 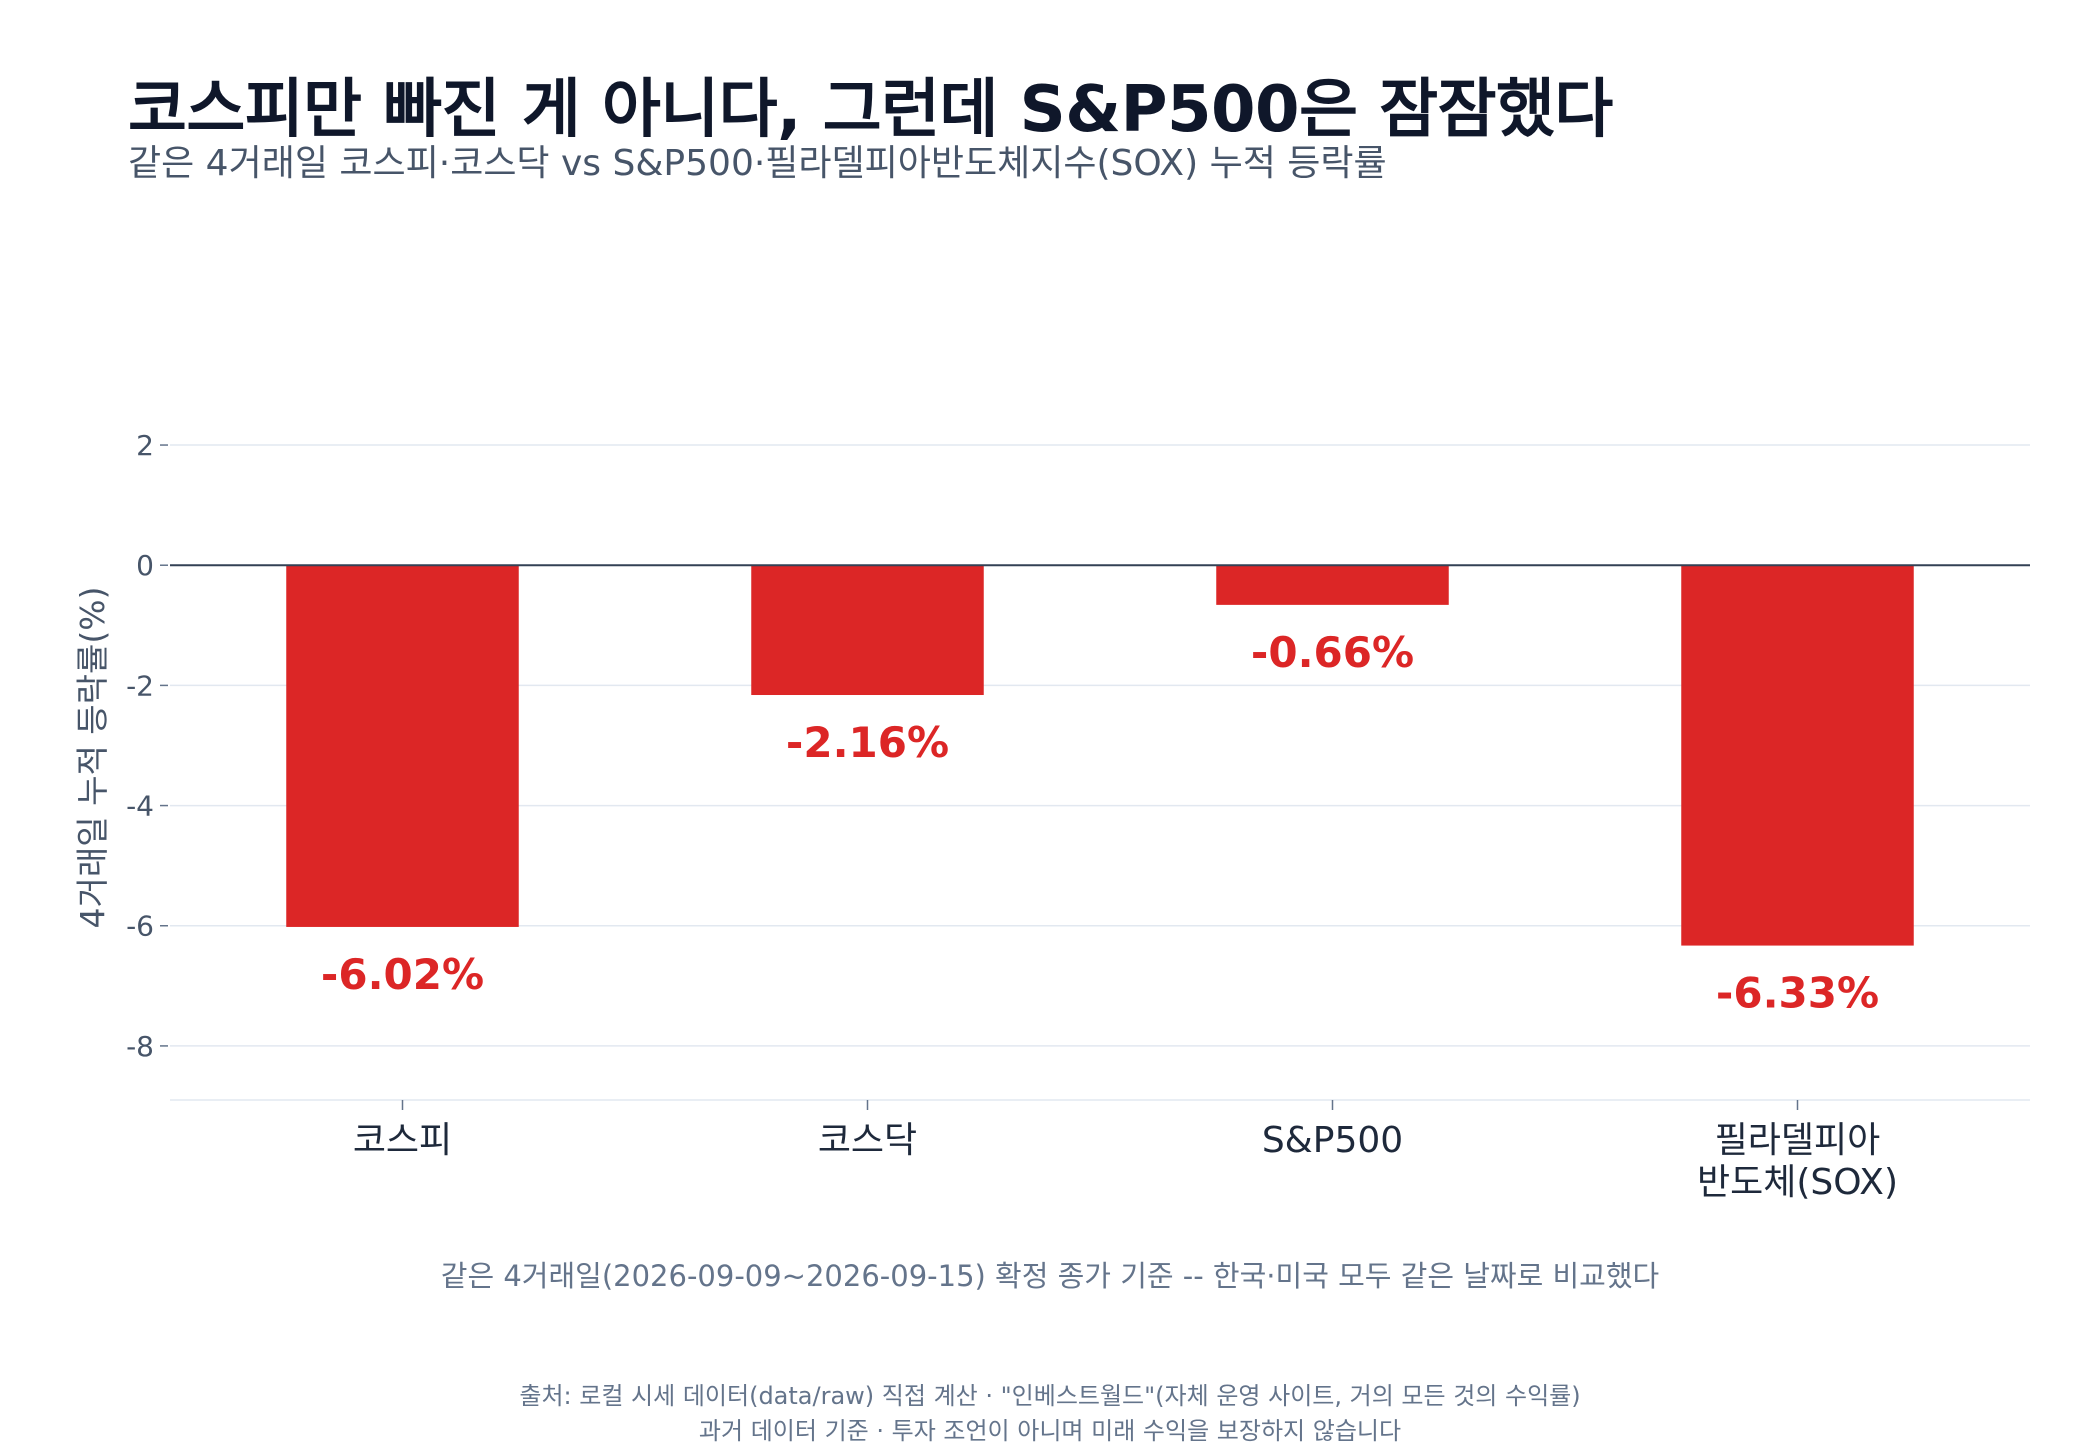 I want to click on data-label: -2.16%, so click(x=867, y=742).